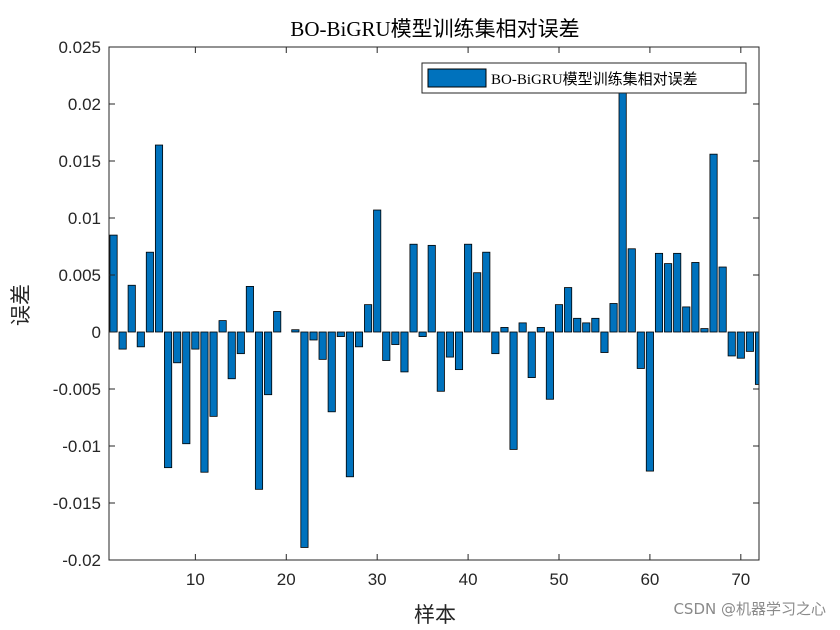 Image resolution: width=840 pixels, height=630 pixels. Describe the element at coordinates (559, 579) in the screenshot. I see `x-tick-label: 50` at that location.